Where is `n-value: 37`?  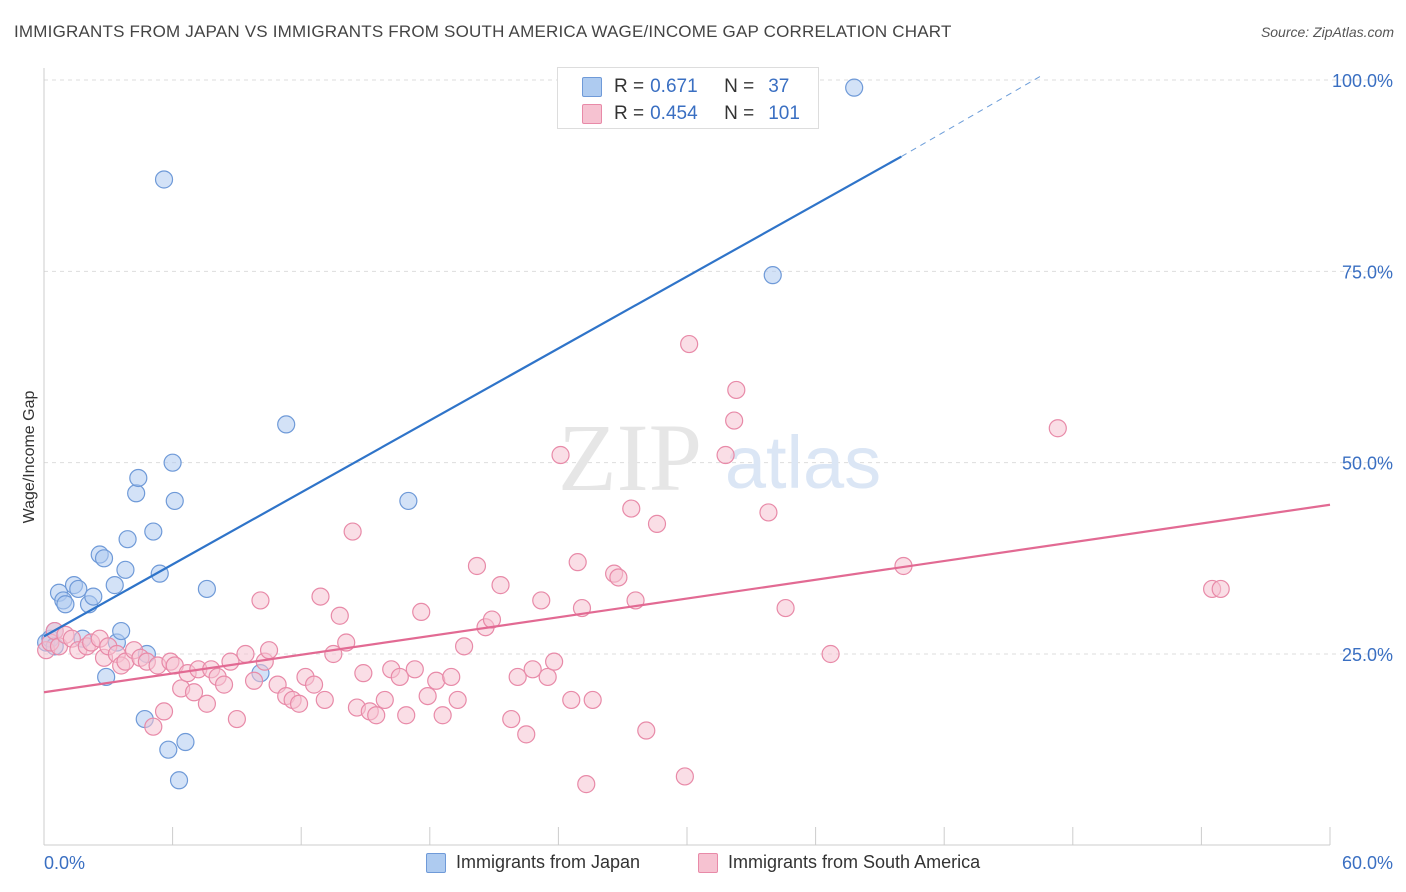 n-value: 37 is located at coordinates (779, 86).